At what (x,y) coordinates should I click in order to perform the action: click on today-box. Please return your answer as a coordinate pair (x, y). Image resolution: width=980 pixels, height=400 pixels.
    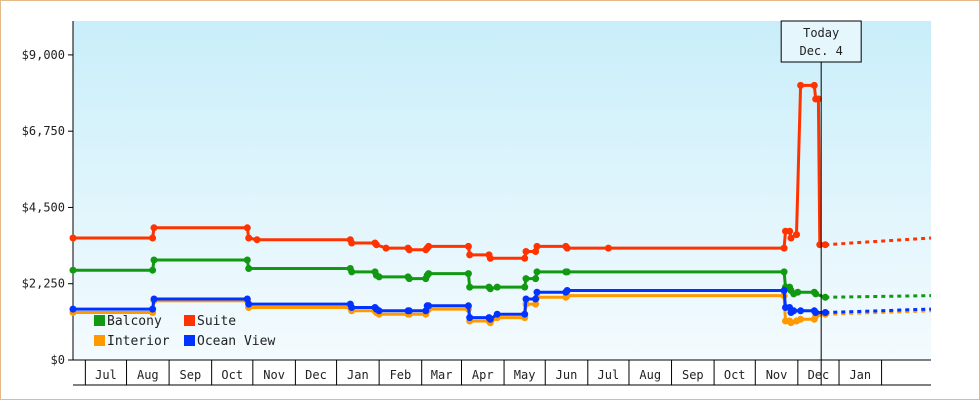
    Looking at the image, I should click on (821, 41).